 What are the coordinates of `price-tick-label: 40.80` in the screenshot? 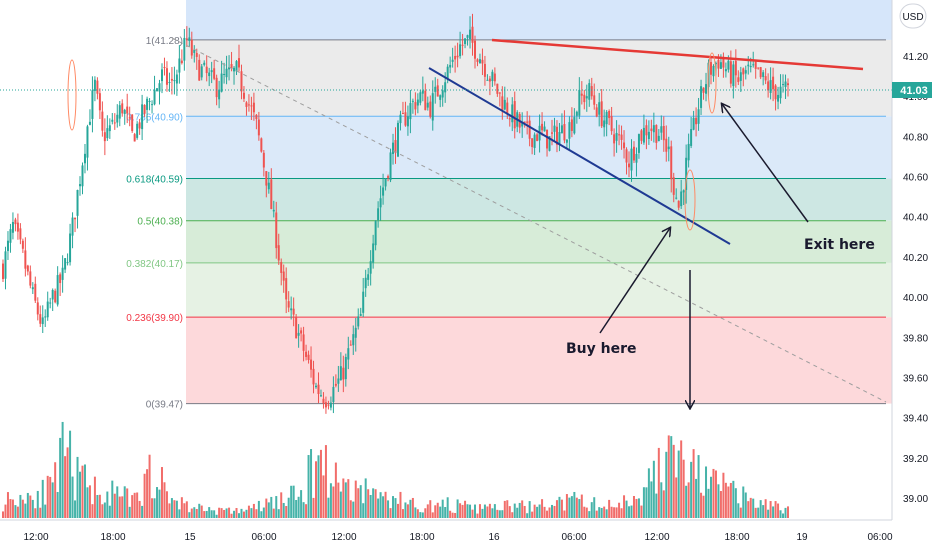 It's located at (915, 137).